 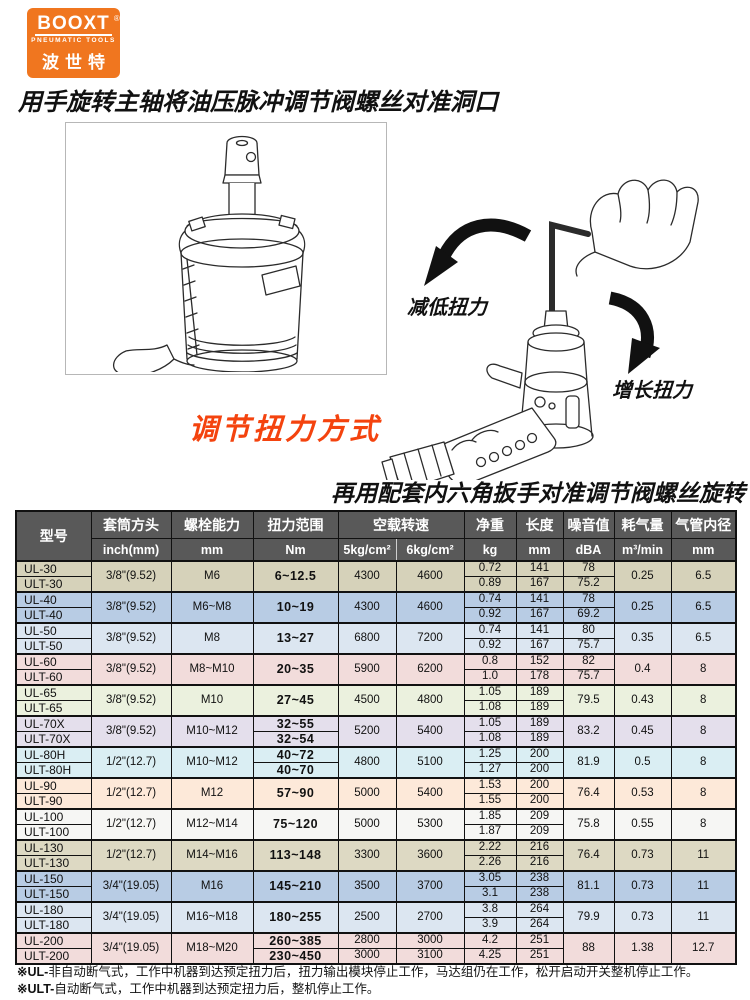 What do you see at coordinates (539, 863) in the screenshot?
I see `length-cell: 216` at bounding box center [539, 863].